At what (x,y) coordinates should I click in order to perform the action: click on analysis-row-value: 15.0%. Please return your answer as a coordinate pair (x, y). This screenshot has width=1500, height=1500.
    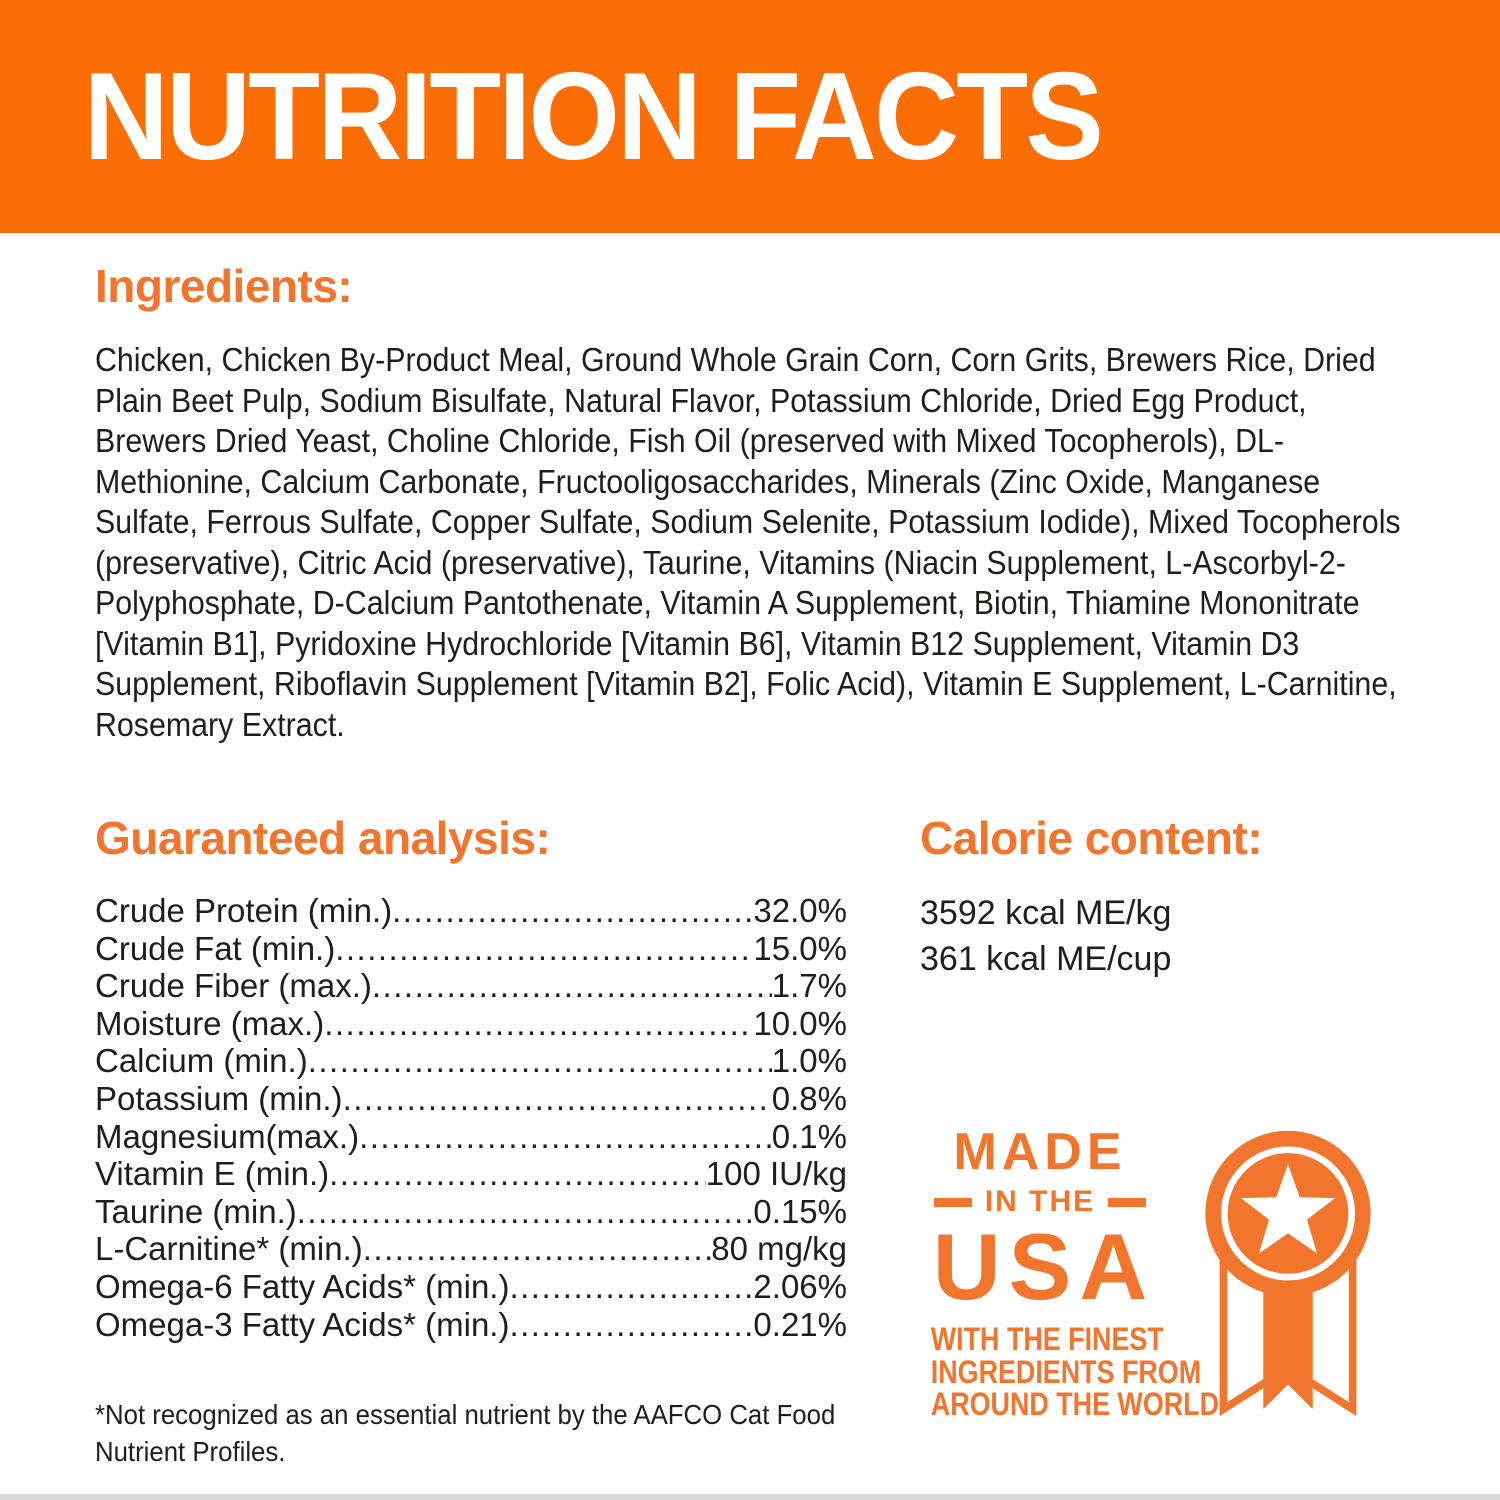
    Looking at the image, I should click on (800, 948).